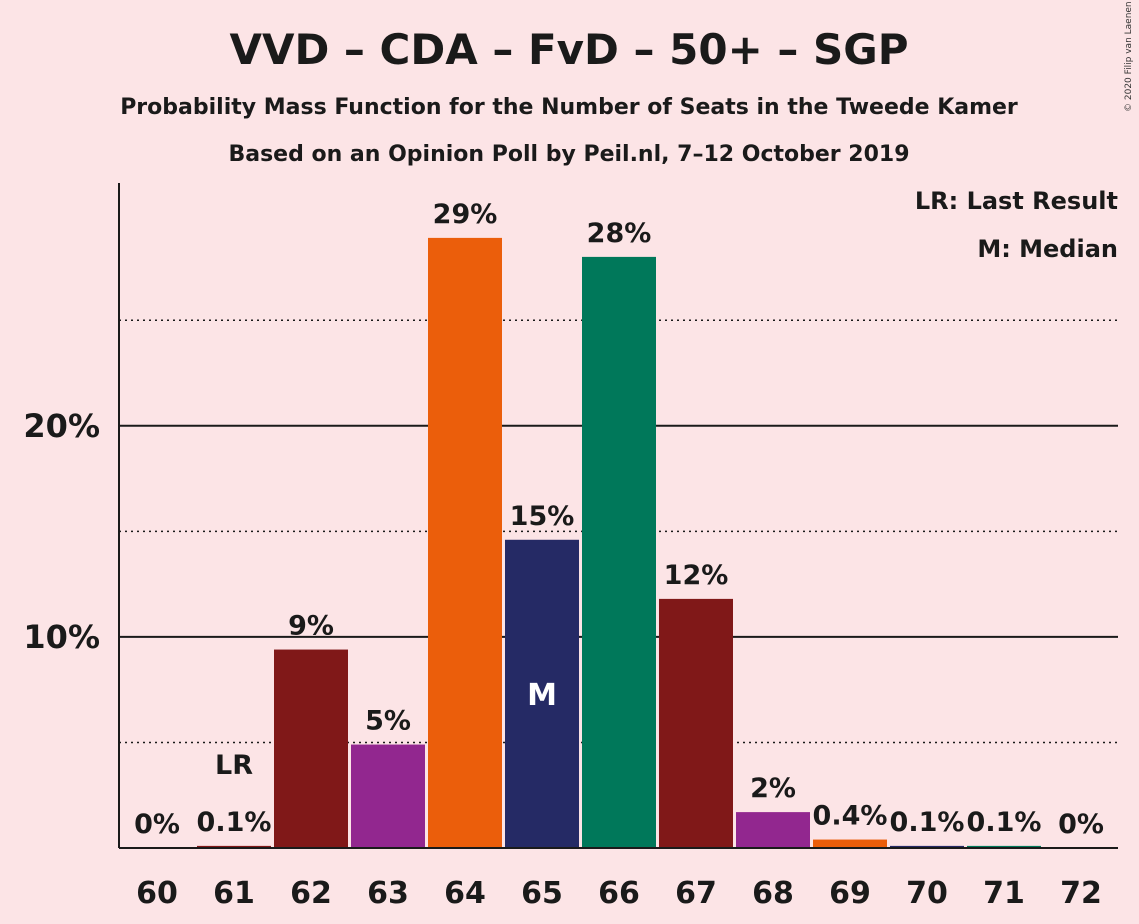 The height and width of the screenshot is (924, 1139). Describe the element at coordinates (619, 233) in the screenshot. I see `data-label: 28%` at that location.